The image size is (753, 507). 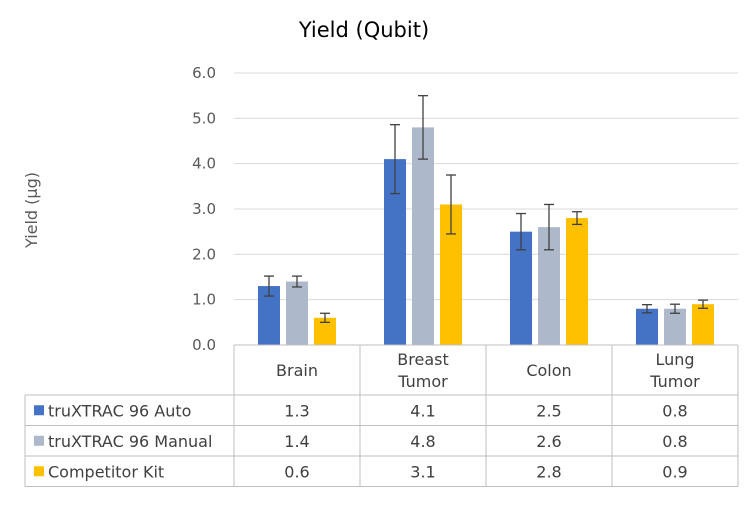 What do you see at coordinates (548, 471) in the screenshot?
I see `table-value: 2.8` at bounding box center [548, 471].